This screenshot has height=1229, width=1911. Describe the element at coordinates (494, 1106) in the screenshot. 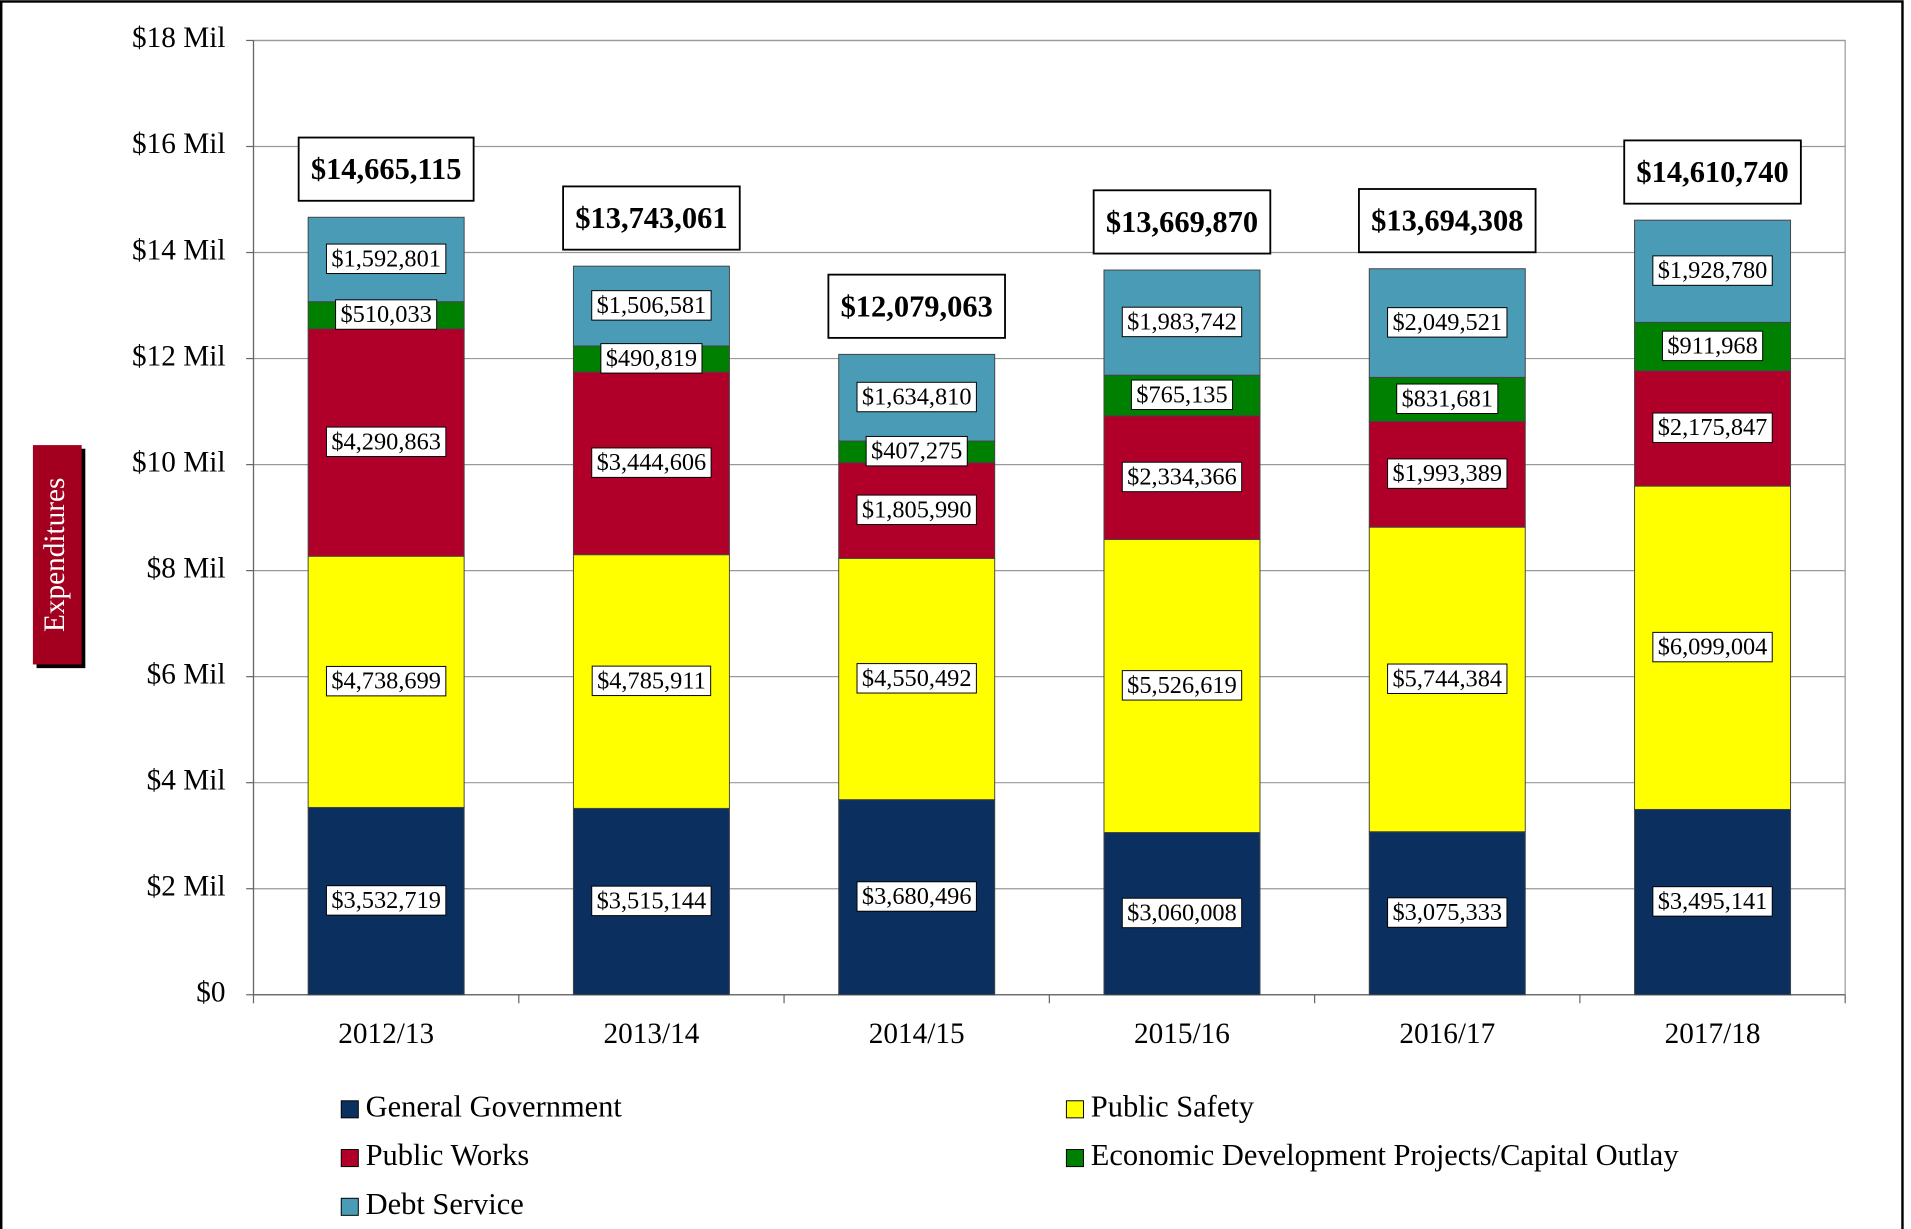

I see `legend-label: General Government` at that location.